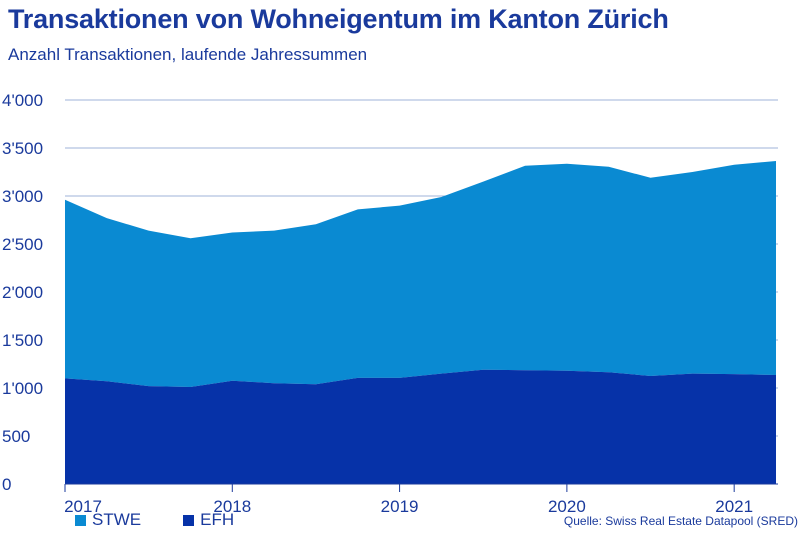 The image size is (800, 533). What do you see at coordinates (22, 292) in the screenshot?
I see `y-tick-label-2000: 2'000` at bounding box center [22, 292].